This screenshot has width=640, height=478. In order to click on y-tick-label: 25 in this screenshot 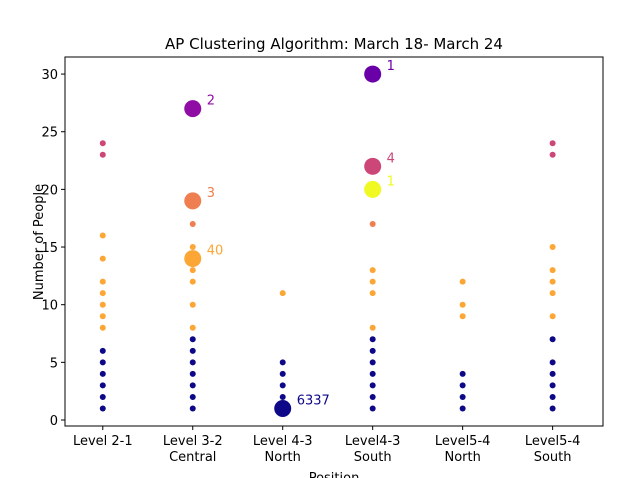, I will do `click(49, 133)`.